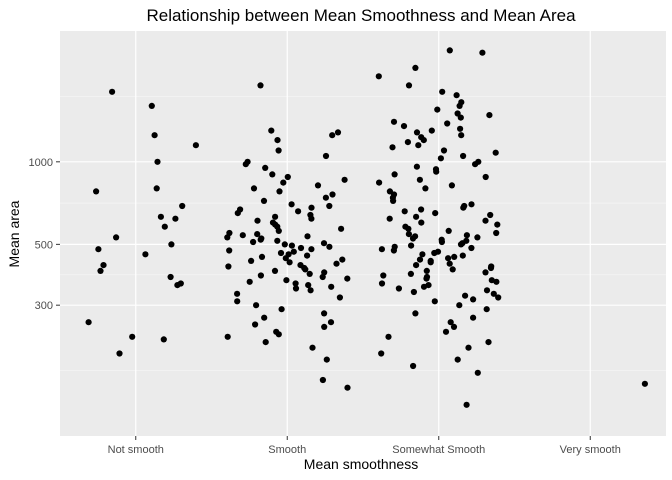 This screenshot has width=672, height=480. Describe the element at coordinates (44, 306) in the screenshot. I see `y-tick-label: 300` at that location.